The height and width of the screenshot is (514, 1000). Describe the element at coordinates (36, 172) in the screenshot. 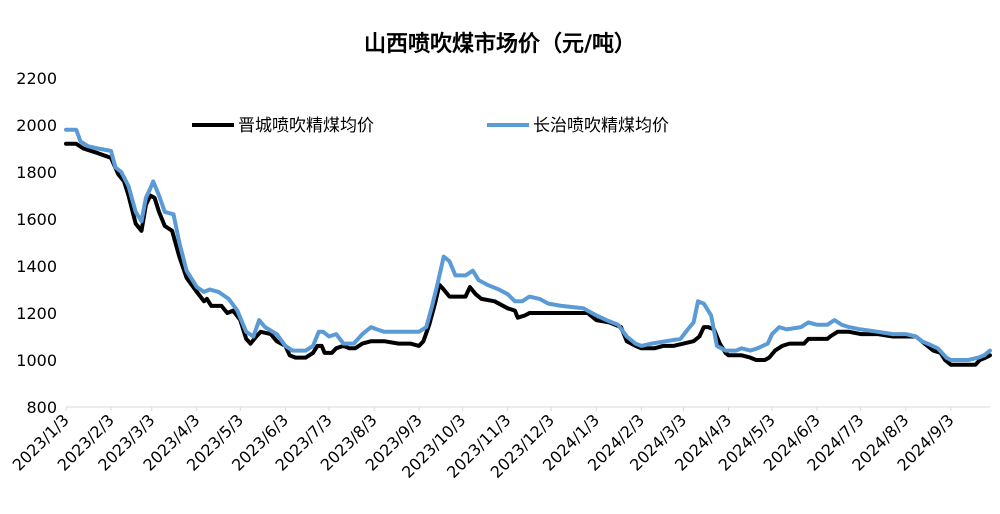

I see `y-tick-label: 1800` at that location.